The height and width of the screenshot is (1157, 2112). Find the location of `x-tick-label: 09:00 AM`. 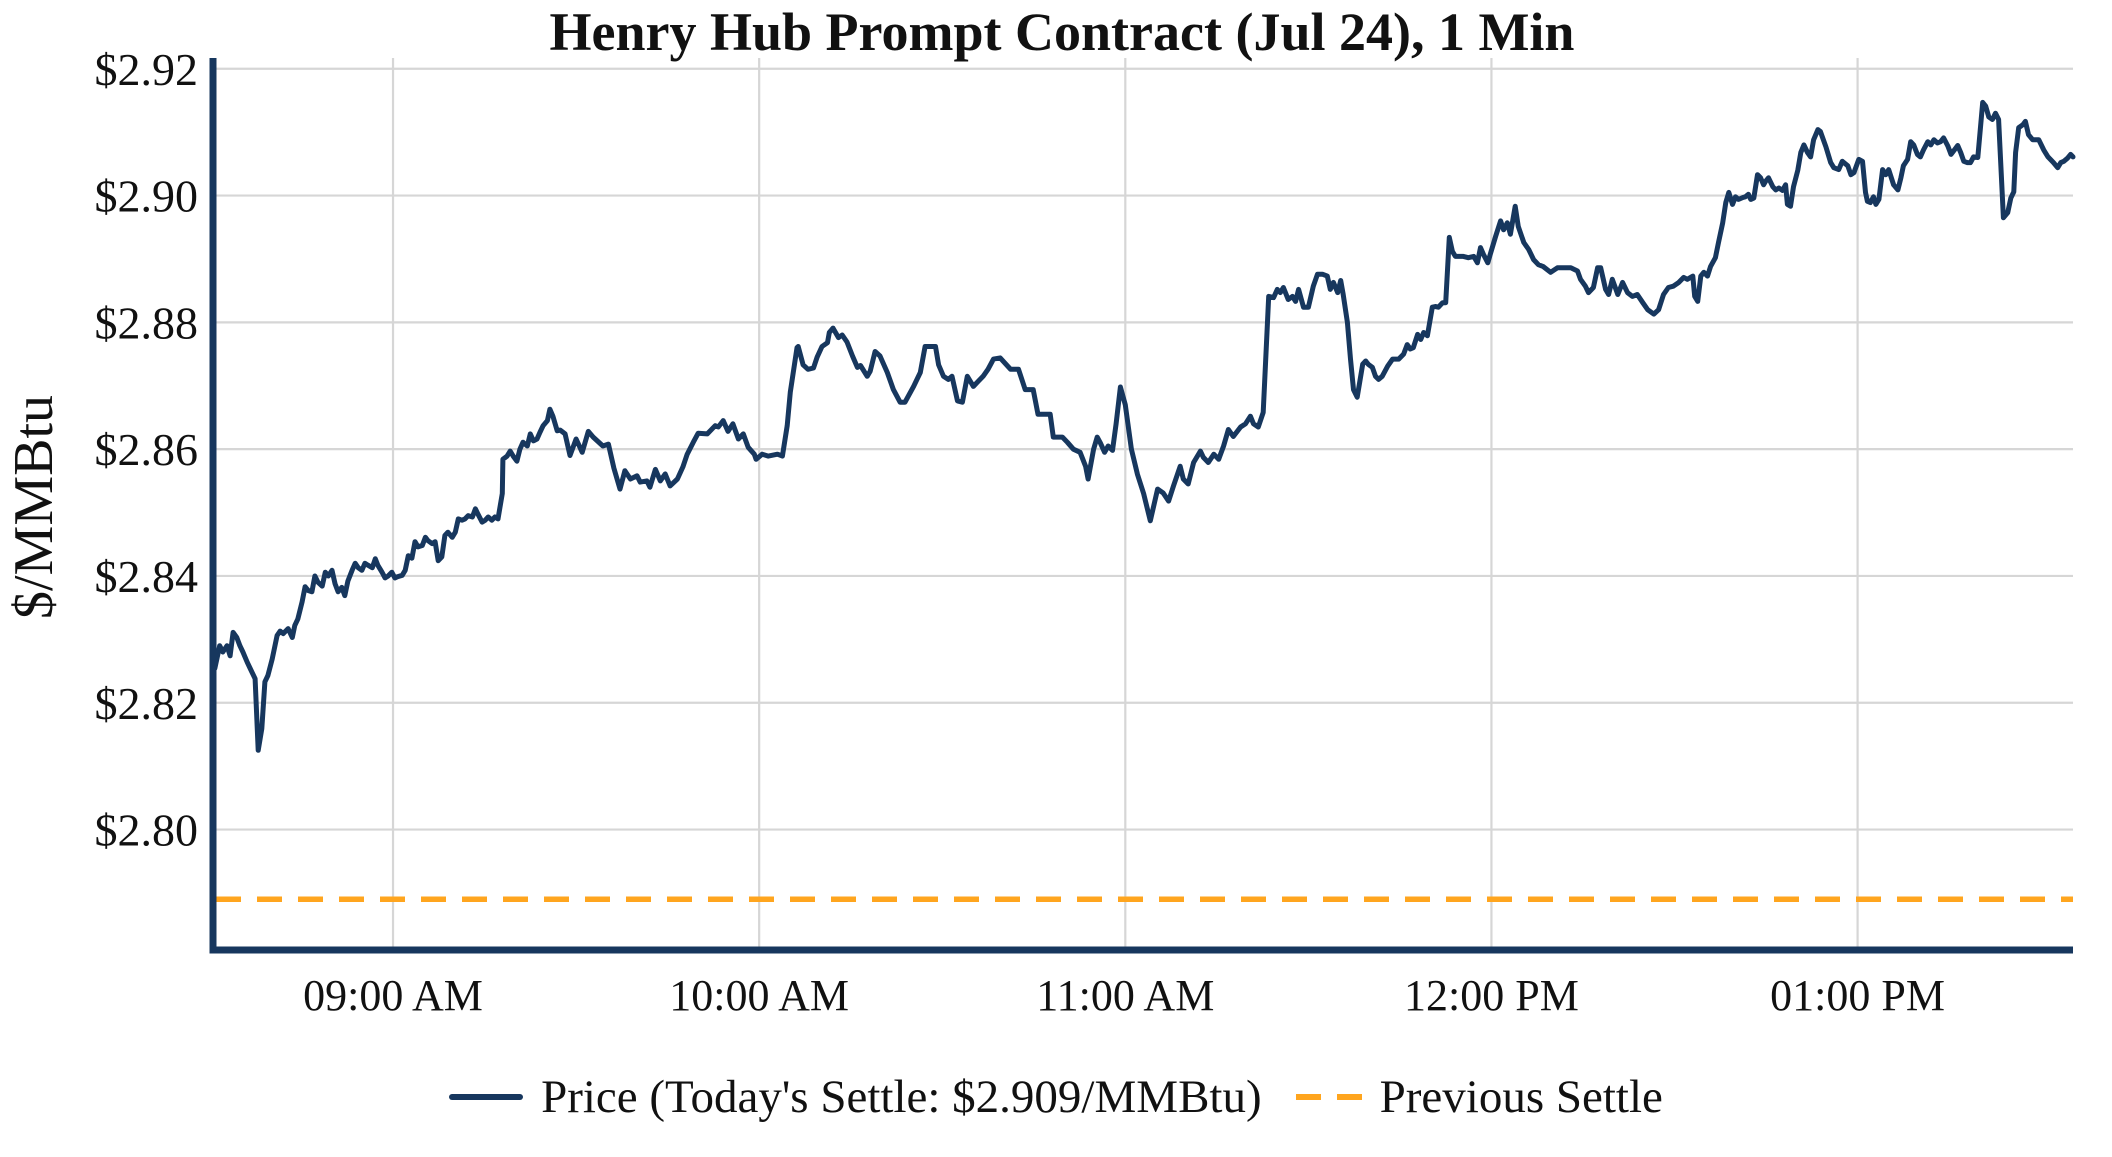

x-tick-label: 09:00 AM is located at coordinates (393, 995).